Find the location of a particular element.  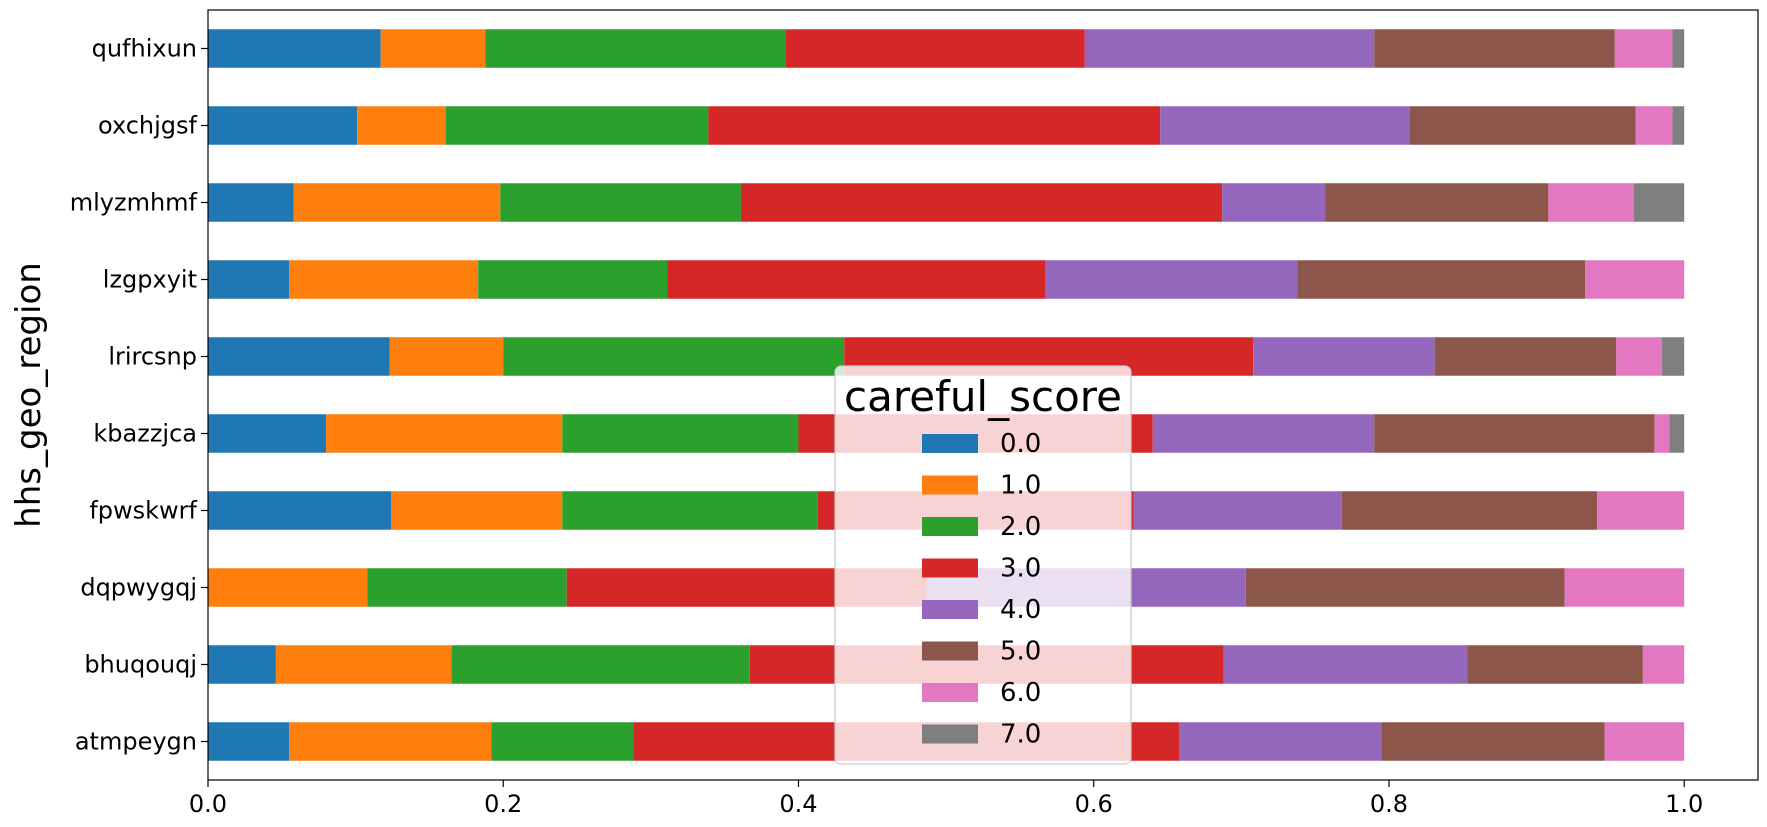

y-tick-label-qufhixun: qufhixun is located at coordinates (144, 49).